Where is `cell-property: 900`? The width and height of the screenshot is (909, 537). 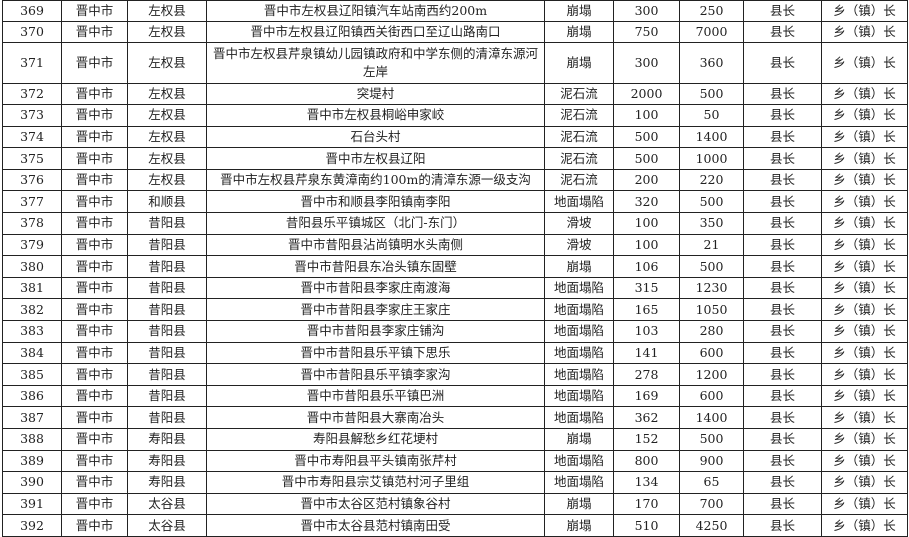 cell-property: 900 is located at coordinates (711, 461).